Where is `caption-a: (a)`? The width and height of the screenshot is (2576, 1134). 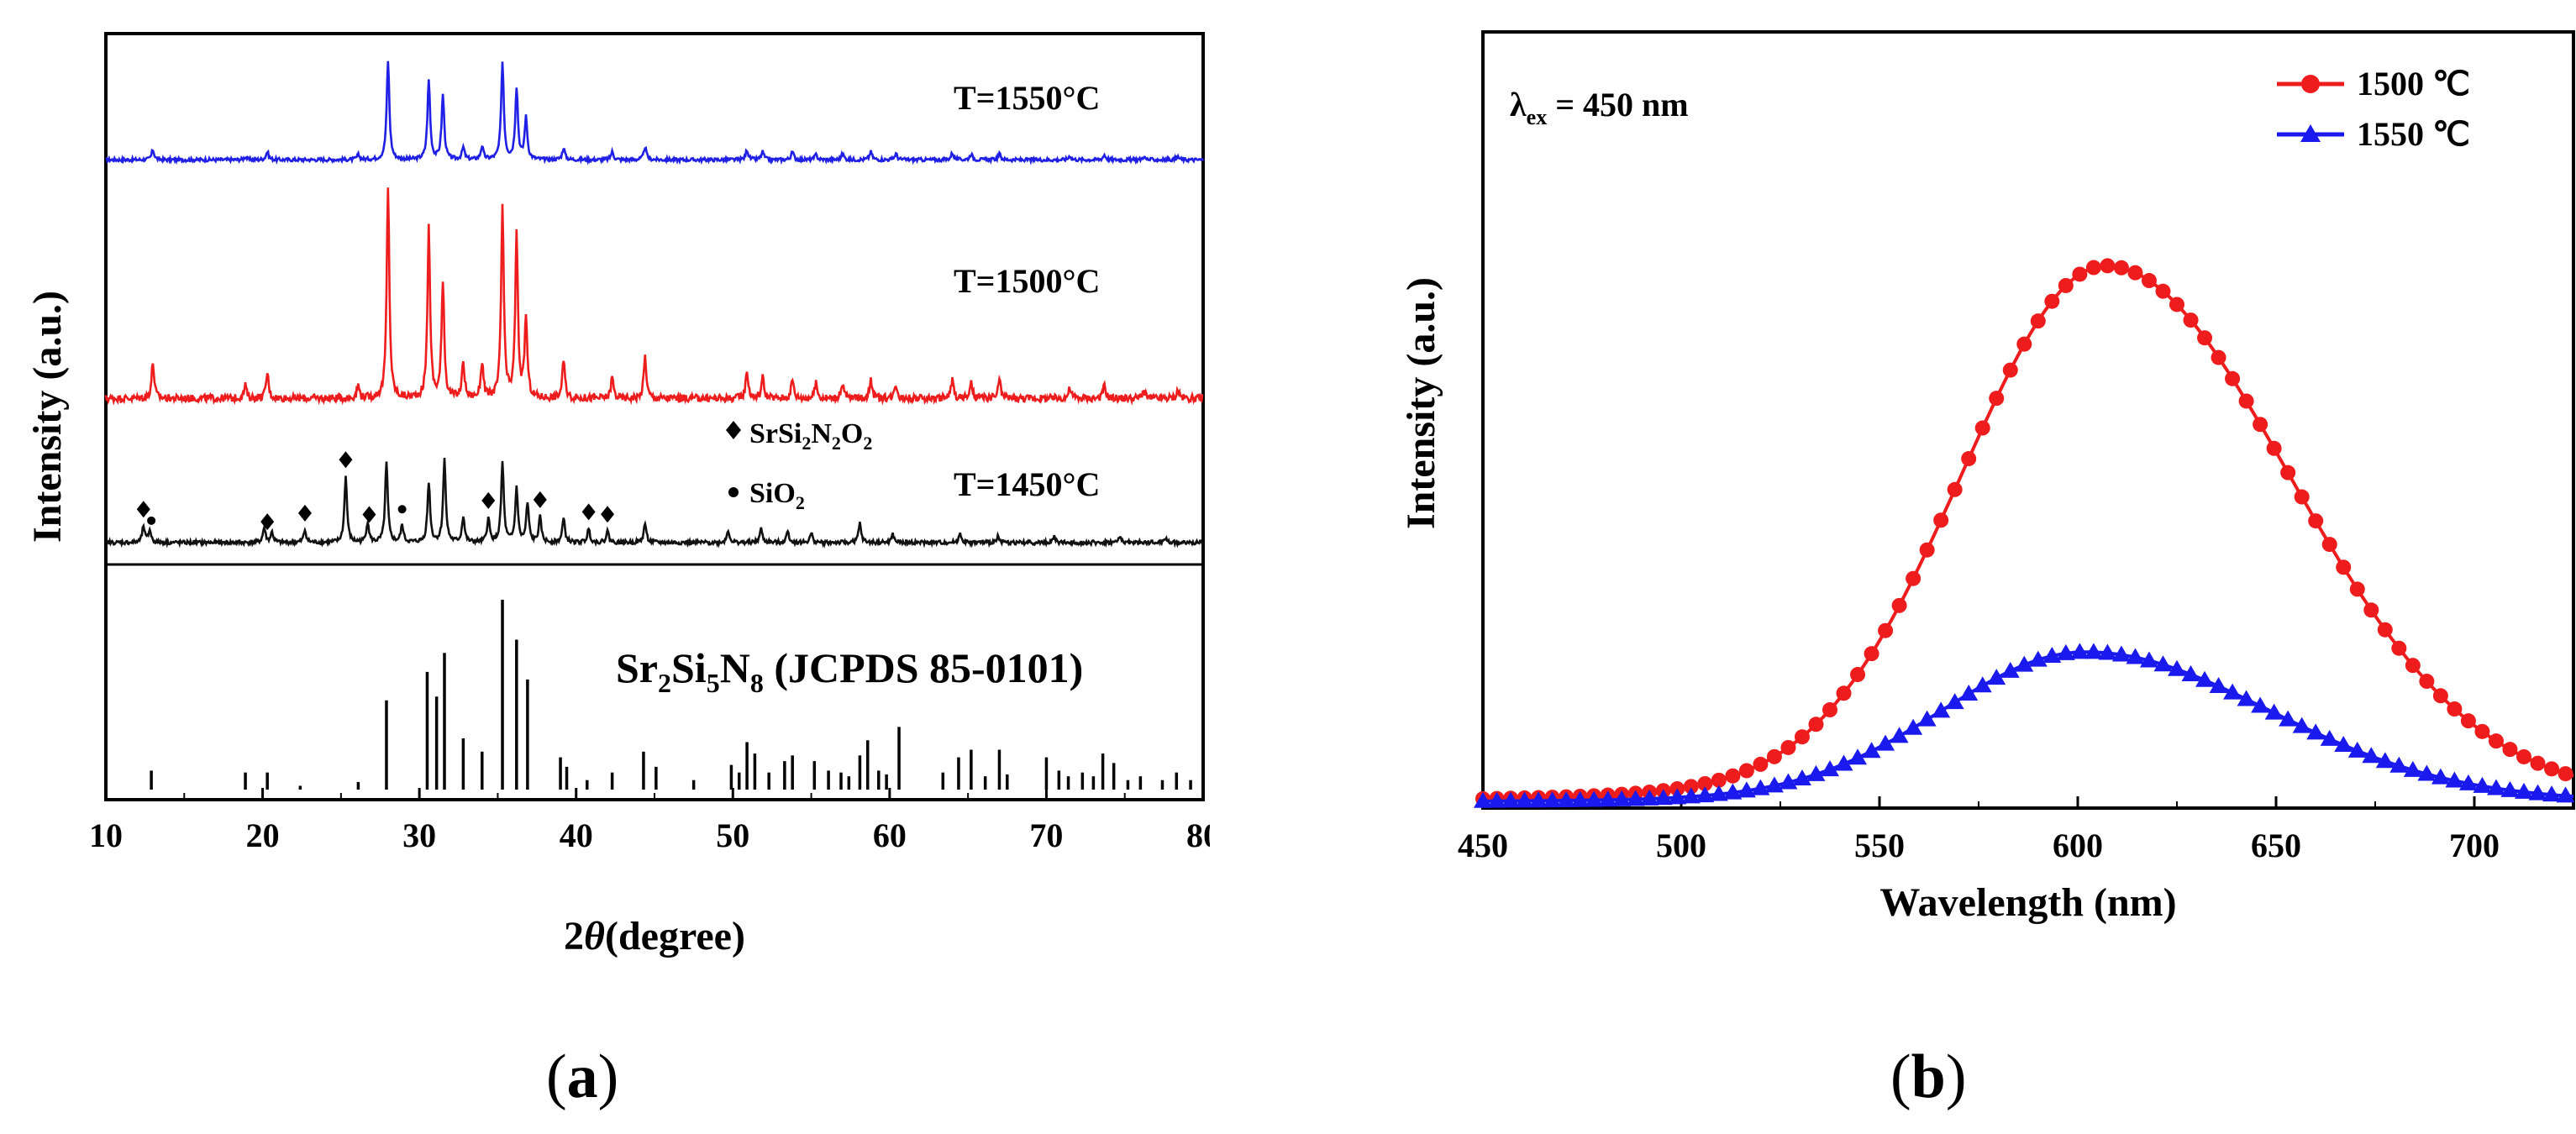
caption-a: (a) is located at coordinates (582, 1076).